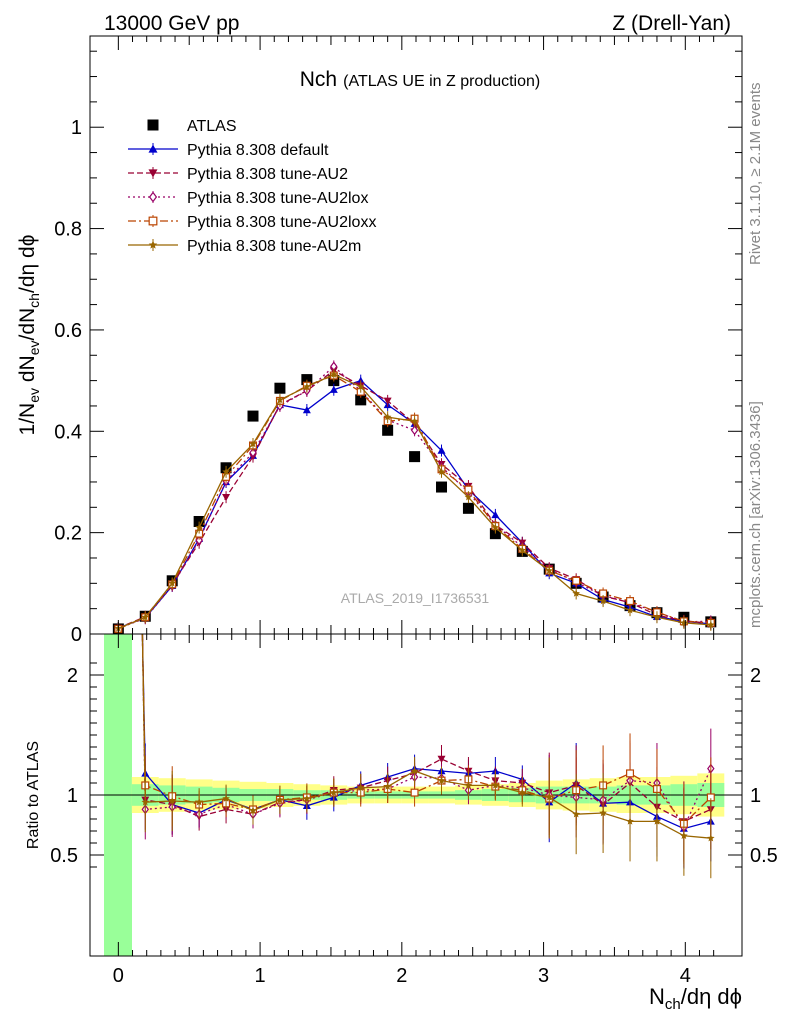 This screenshot has width=786, height=1029. What do you see at coordinates (118, 976) in the screenshot?
I see `x-tick-label: 0` at bounding box center [118, 976].